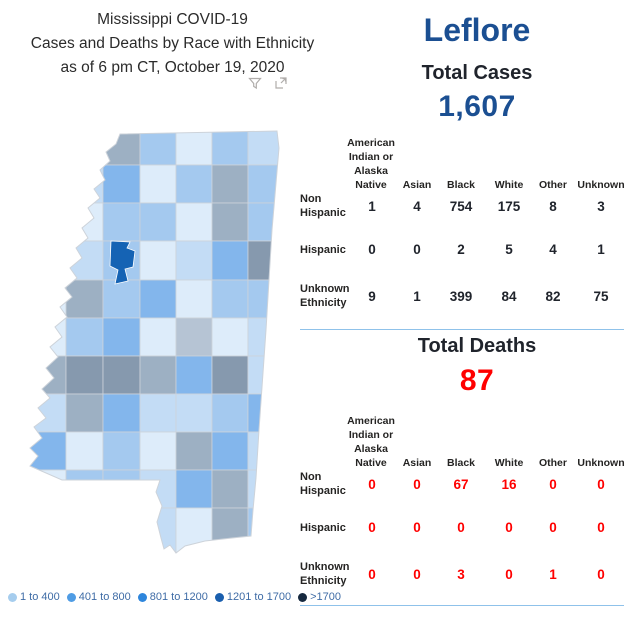 The width and height of the screenshot is (634, 619). What do you see at coordinates (461, 206) in the screenshot?
I see `cases-value-cell: 754` at bounding box center [461, 206].